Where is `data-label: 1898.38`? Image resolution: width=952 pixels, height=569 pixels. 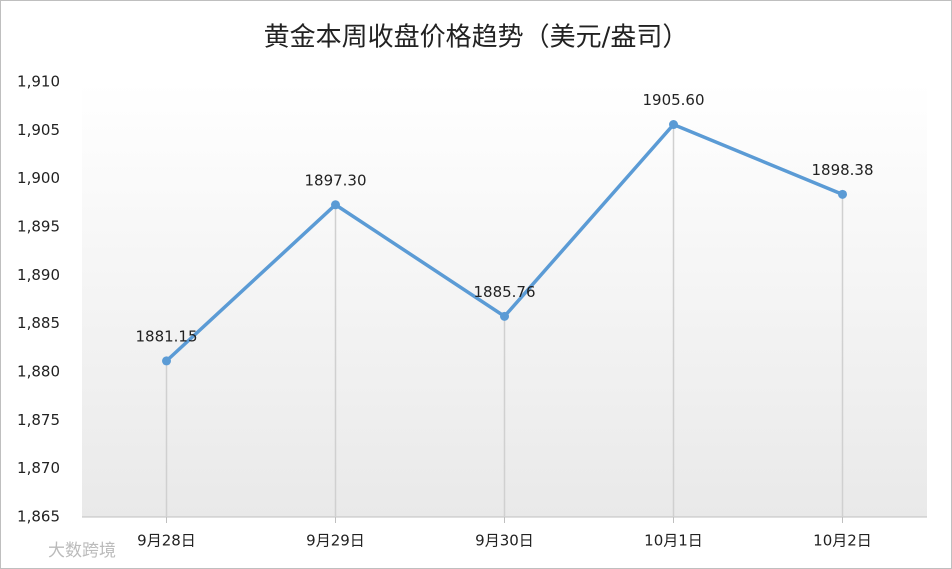 data-label: 1898.38 is located at coordinates (842, 170).